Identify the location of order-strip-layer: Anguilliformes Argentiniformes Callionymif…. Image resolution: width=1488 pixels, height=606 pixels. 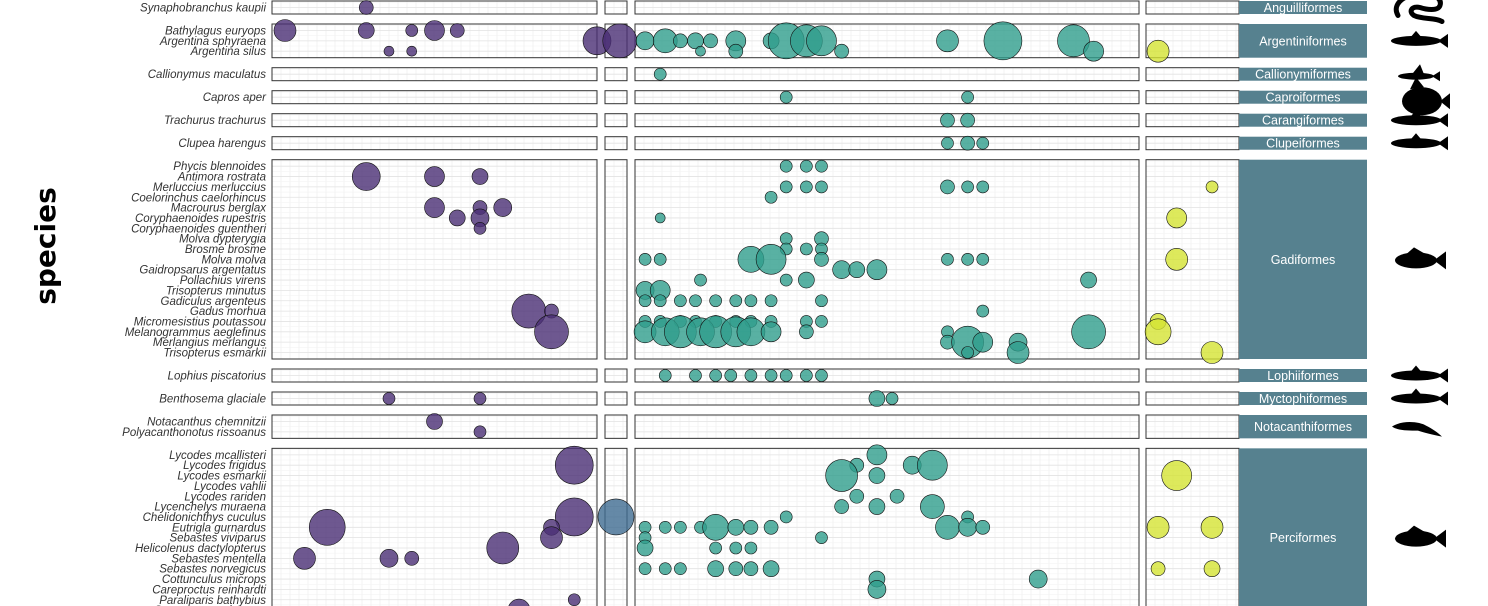
(1303, 303).